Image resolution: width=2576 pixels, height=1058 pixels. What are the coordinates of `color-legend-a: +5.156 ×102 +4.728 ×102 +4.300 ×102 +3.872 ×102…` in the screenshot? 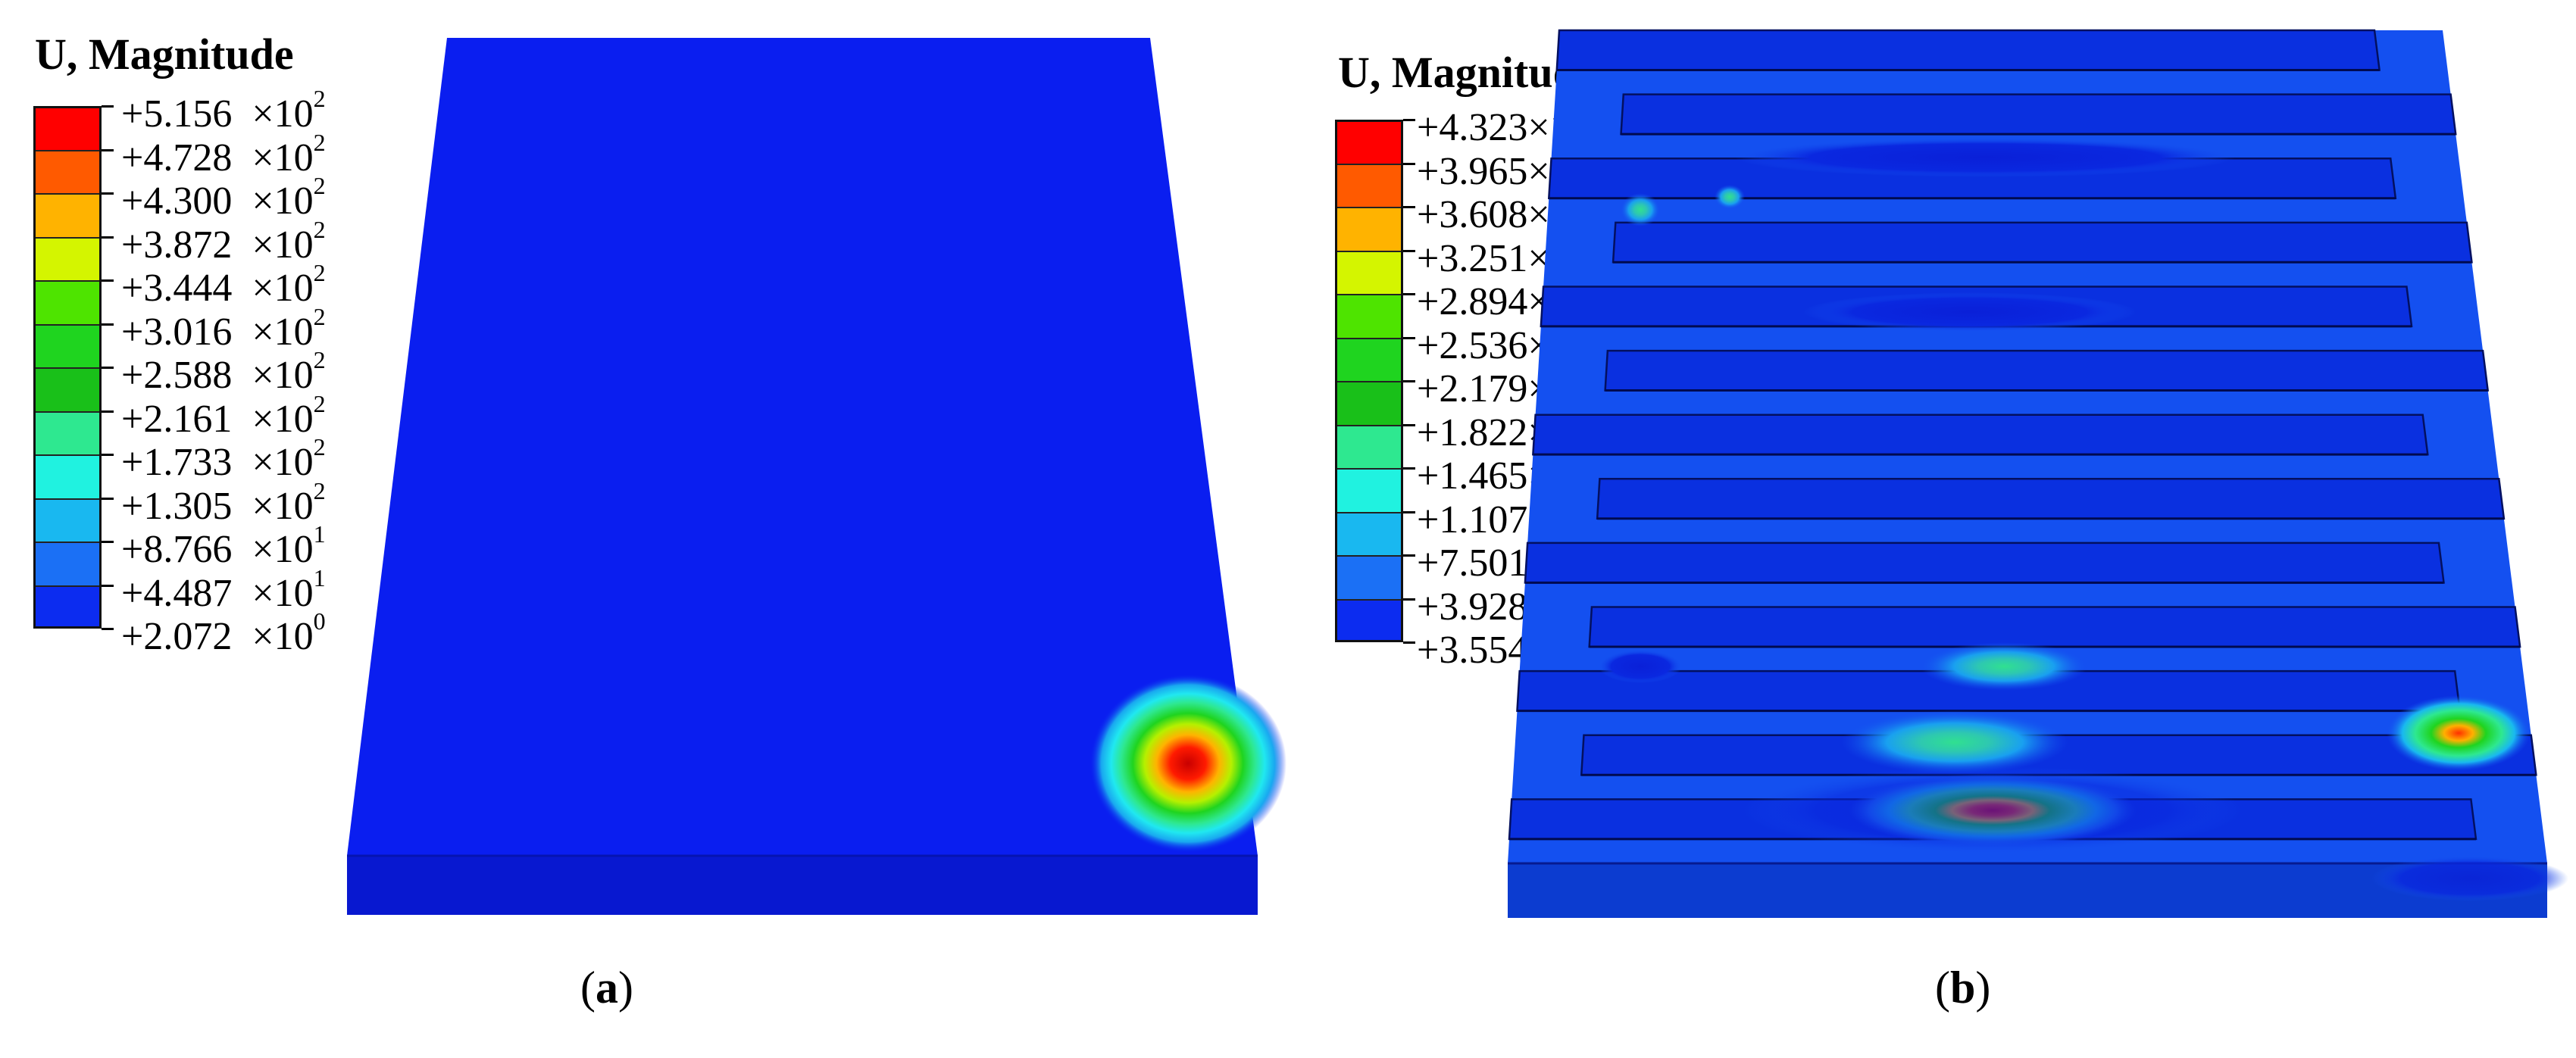 It's located at (193, 372).